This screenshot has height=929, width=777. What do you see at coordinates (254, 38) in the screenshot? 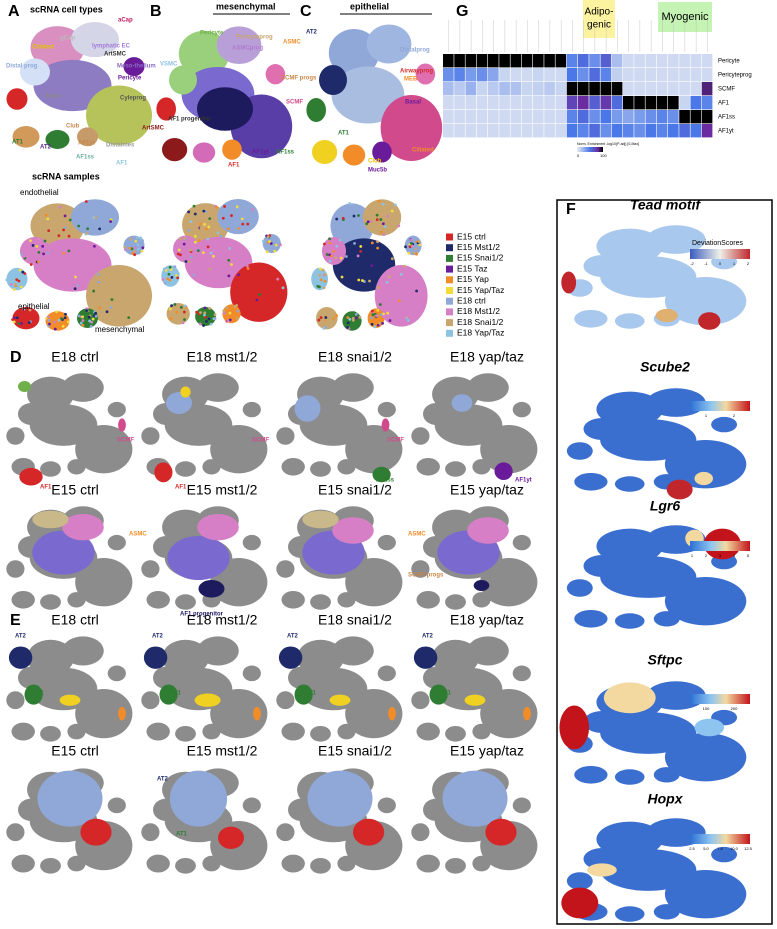
I see `label: Pericyteprog` at bounding box center [254, 38].